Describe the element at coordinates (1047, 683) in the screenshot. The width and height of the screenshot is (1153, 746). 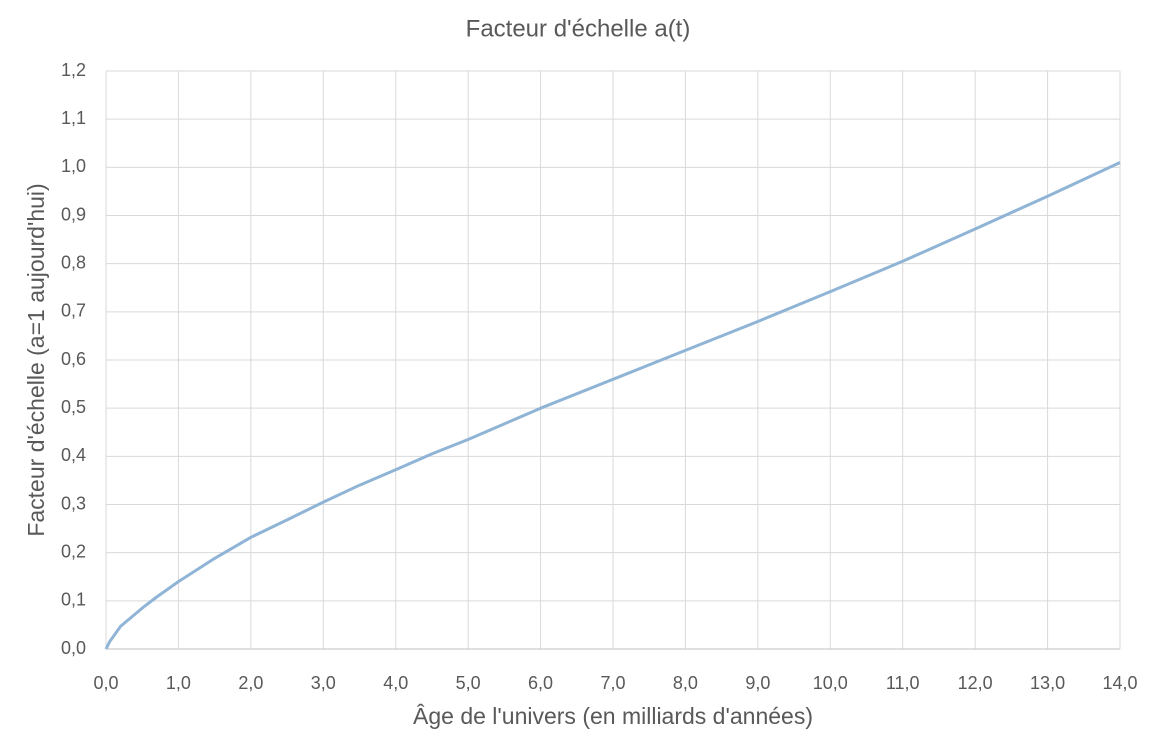
I see `x-tick-label: 13,0` at that location.